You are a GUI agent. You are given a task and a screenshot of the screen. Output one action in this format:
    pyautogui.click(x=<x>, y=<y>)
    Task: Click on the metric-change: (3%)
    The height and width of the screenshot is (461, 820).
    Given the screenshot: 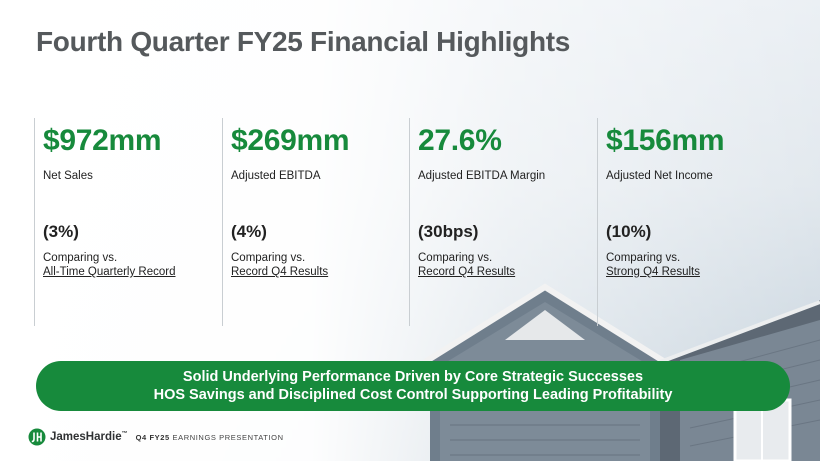 What is the action you would take?
    pyautogui.click(x=61, y=231)
    